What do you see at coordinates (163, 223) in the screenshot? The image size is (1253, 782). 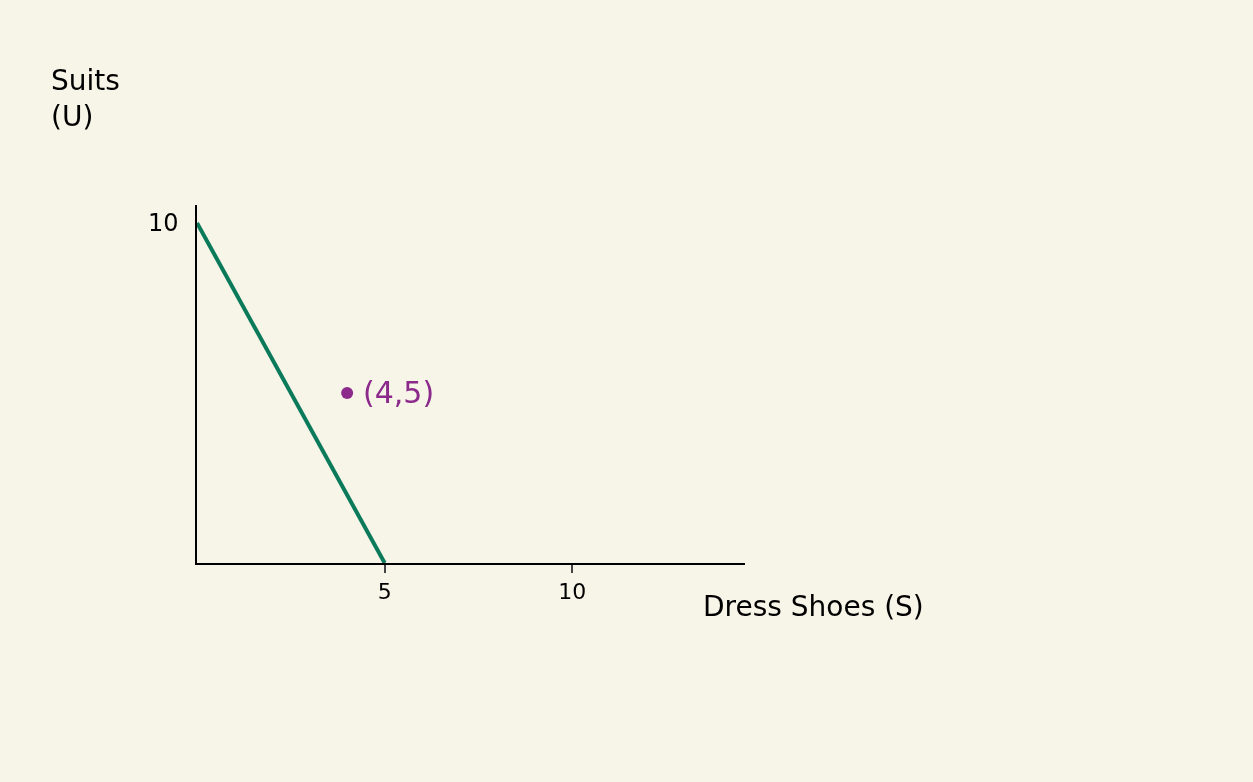 I see `annotation: 10` at bounding box center [163, 223].